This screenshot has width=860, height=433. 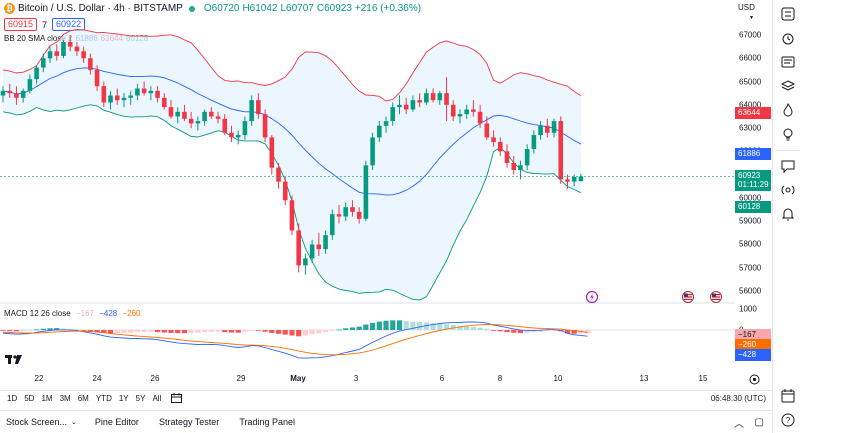 What do you see at coordinates (356, 378) in the screenshot?
I see `time-tick-label: 3` at bounding box center [356, 378].